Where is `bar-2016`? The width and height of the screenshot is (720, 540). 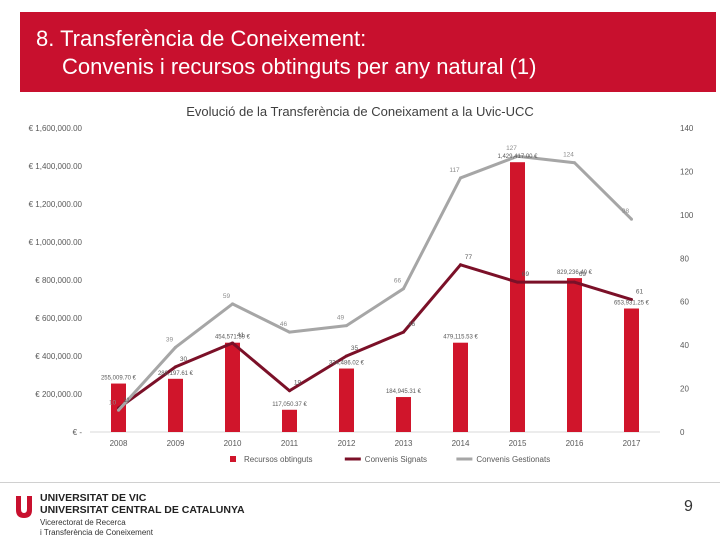
bar-2016 is located at coordinates (574, 355).